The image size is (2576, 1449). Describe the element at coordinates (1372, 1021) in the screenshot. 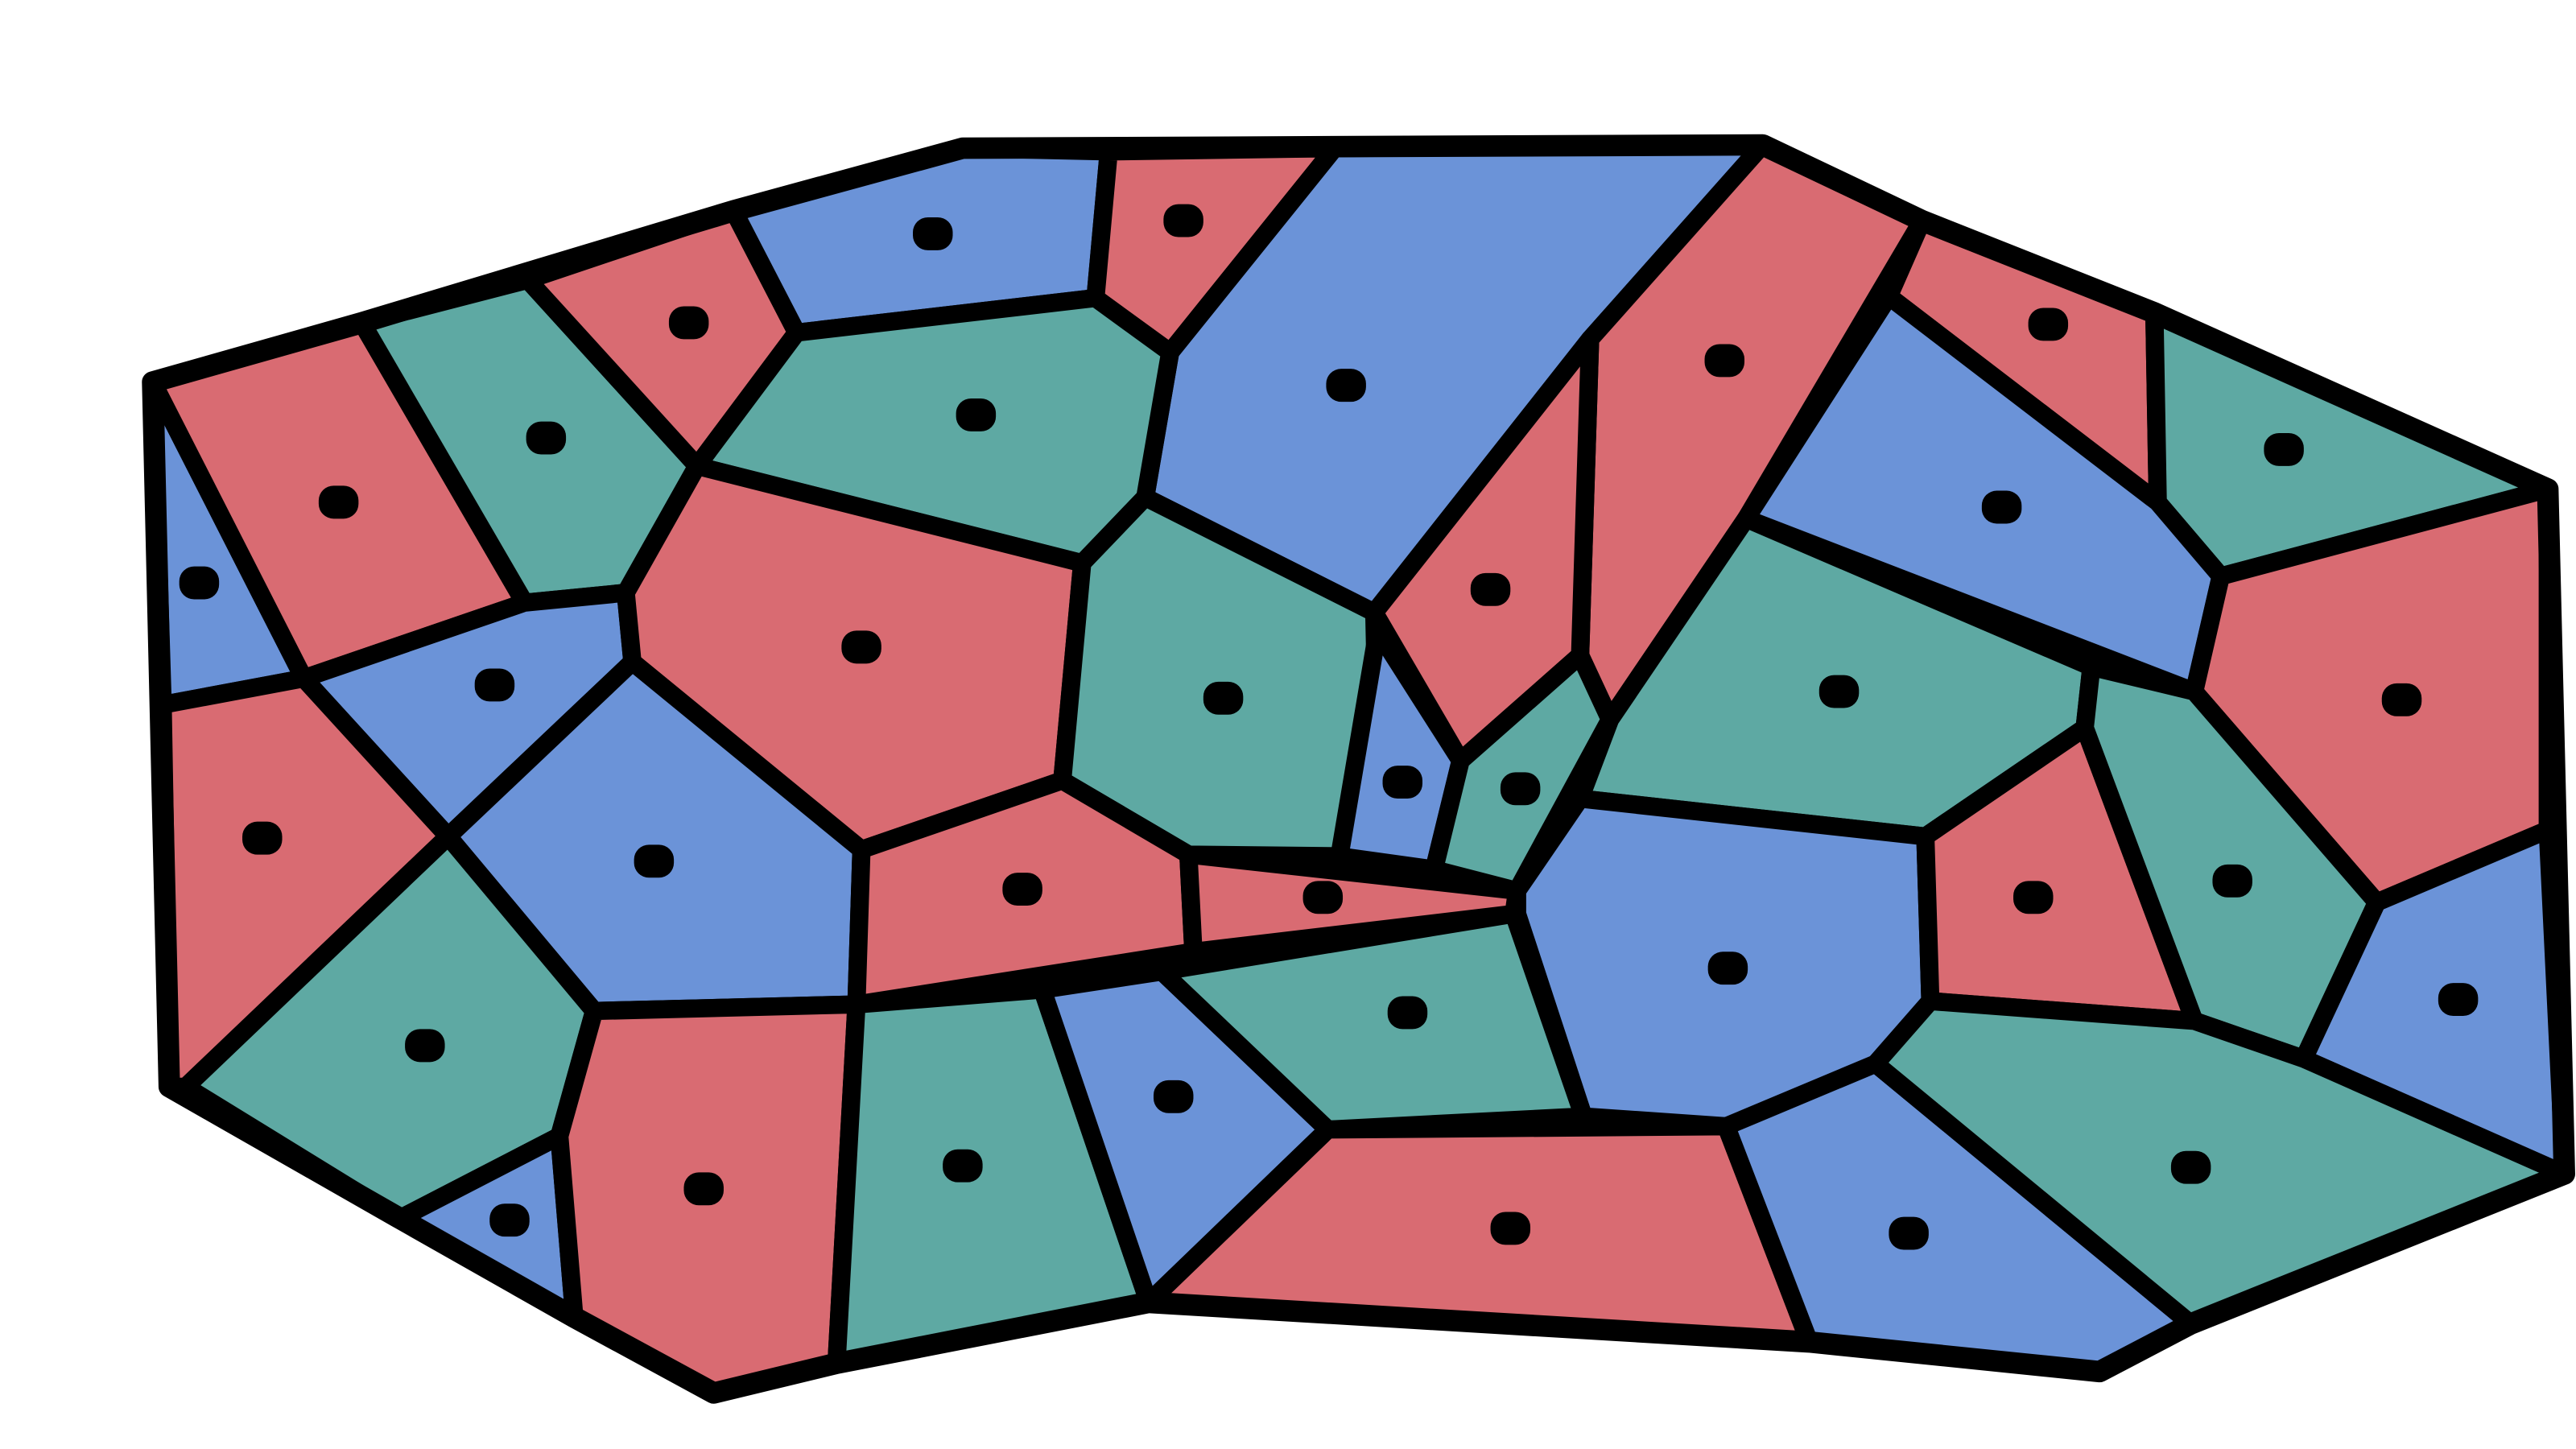

I see `voronoi-cell-green` at that location.